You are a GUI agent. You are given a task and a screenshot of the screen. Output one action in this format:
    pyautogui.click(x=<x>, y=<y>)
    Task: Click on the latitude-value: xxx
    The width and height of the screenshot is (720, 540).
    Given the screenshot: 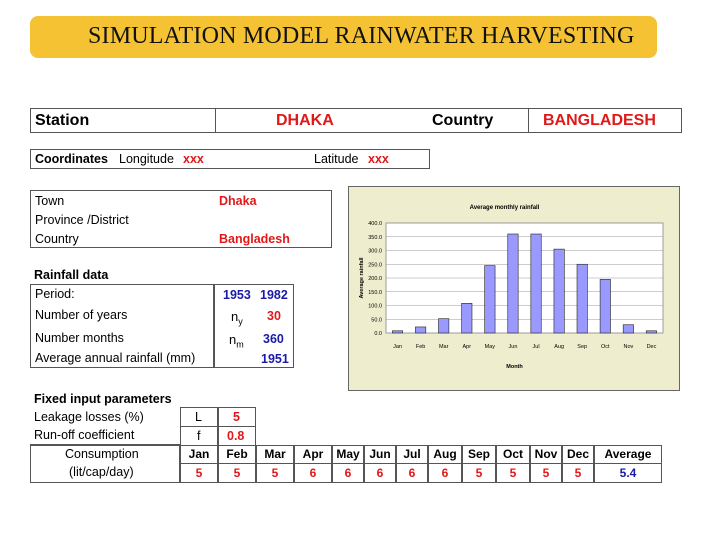 What is the action you would take?
    pyautogui.click(x=378, y=159)
    